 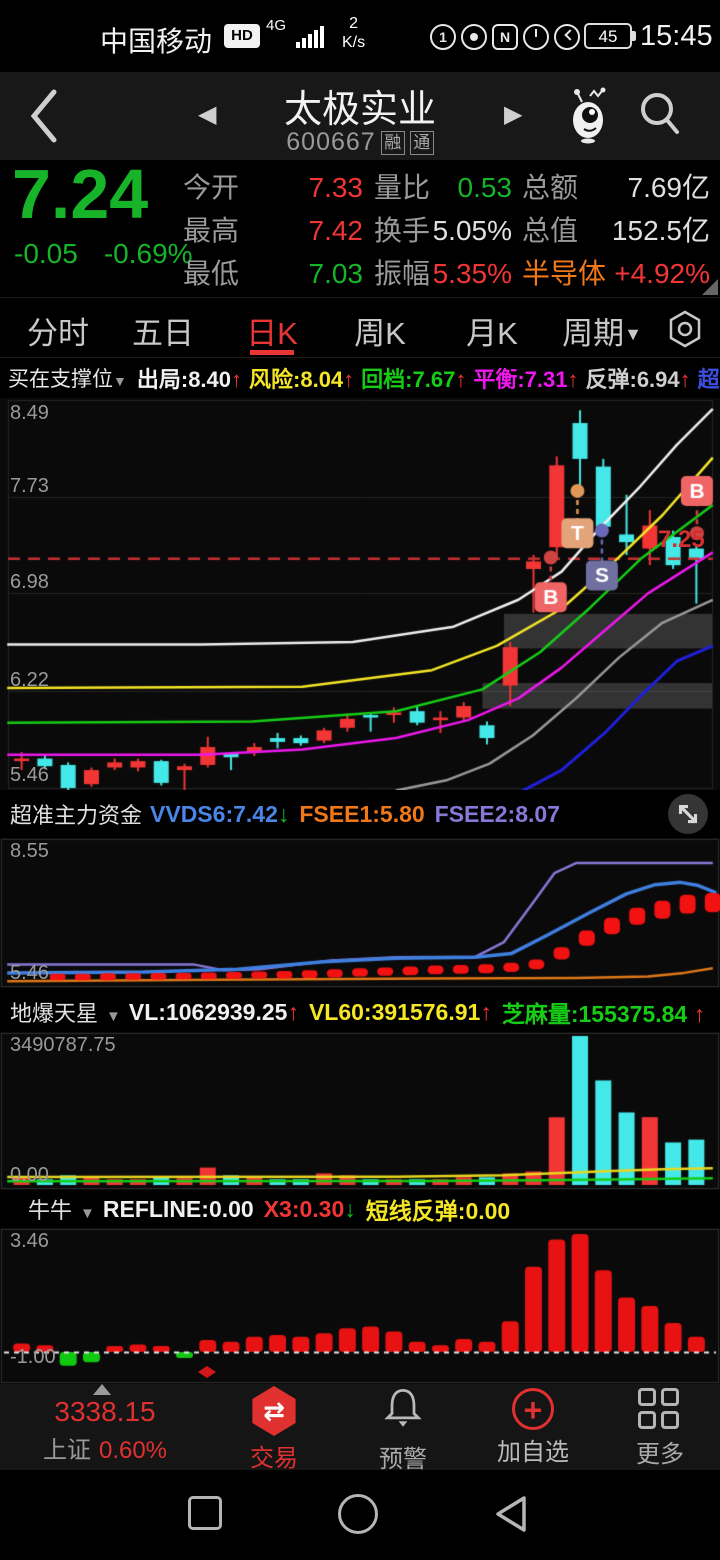 I want to click on trade-icon: ⇄, so click(x=274, y=1411).